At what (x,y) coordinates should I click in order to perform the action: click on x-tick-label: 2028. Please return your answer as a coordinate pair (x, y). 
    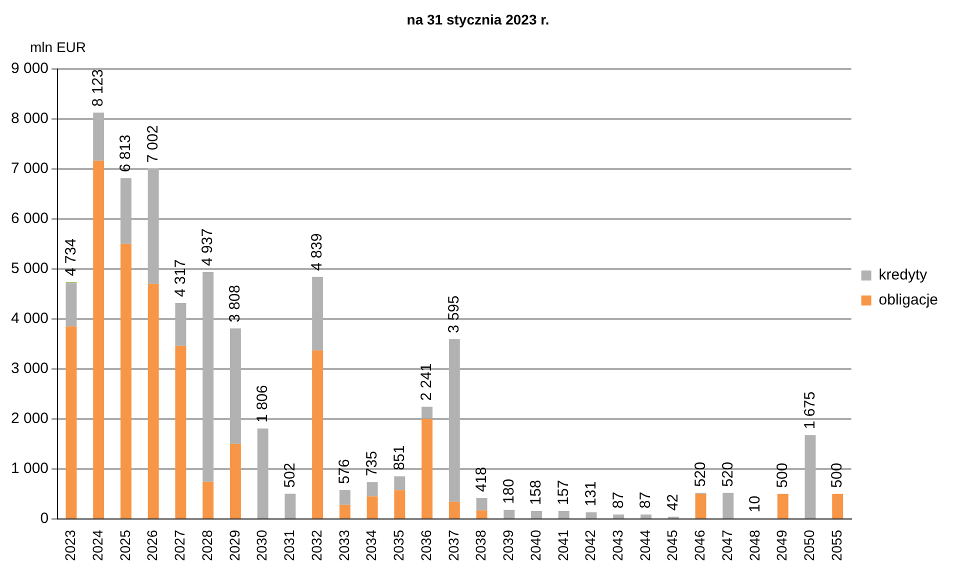
    Looking at the image, I should click on (206, 546).